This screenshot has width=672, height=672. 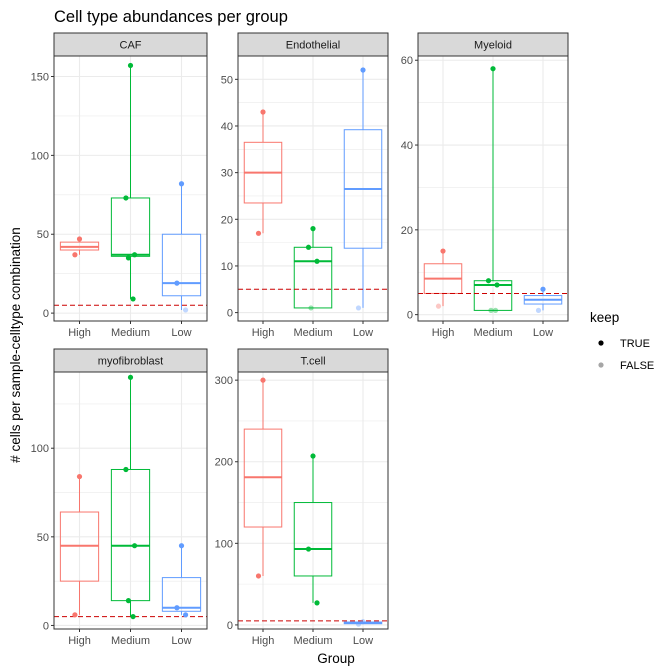 I want to click on facet-strip-label: CAF, so click(x=131, y=46).